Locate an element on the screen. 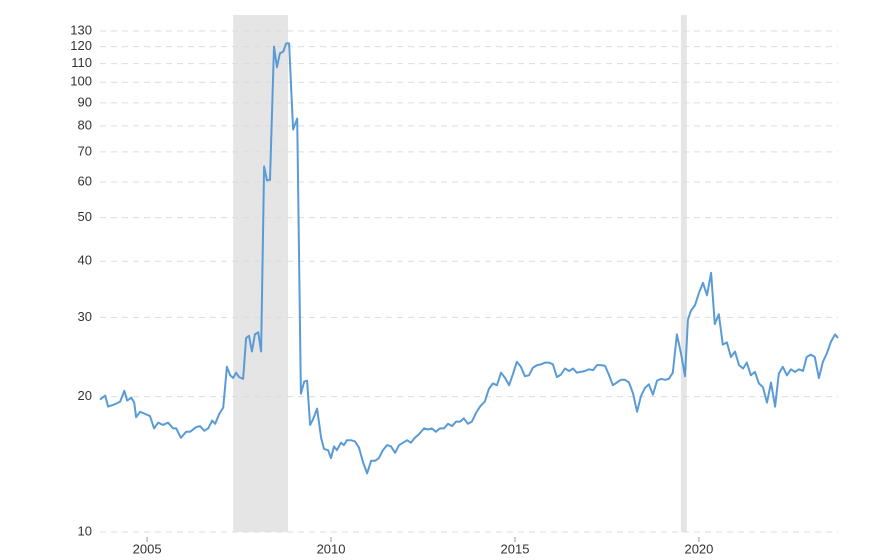 Image resolution: width=888 pixels, height=560 pixels. y-tick-label: 120 is located at coordinates (81, 45).